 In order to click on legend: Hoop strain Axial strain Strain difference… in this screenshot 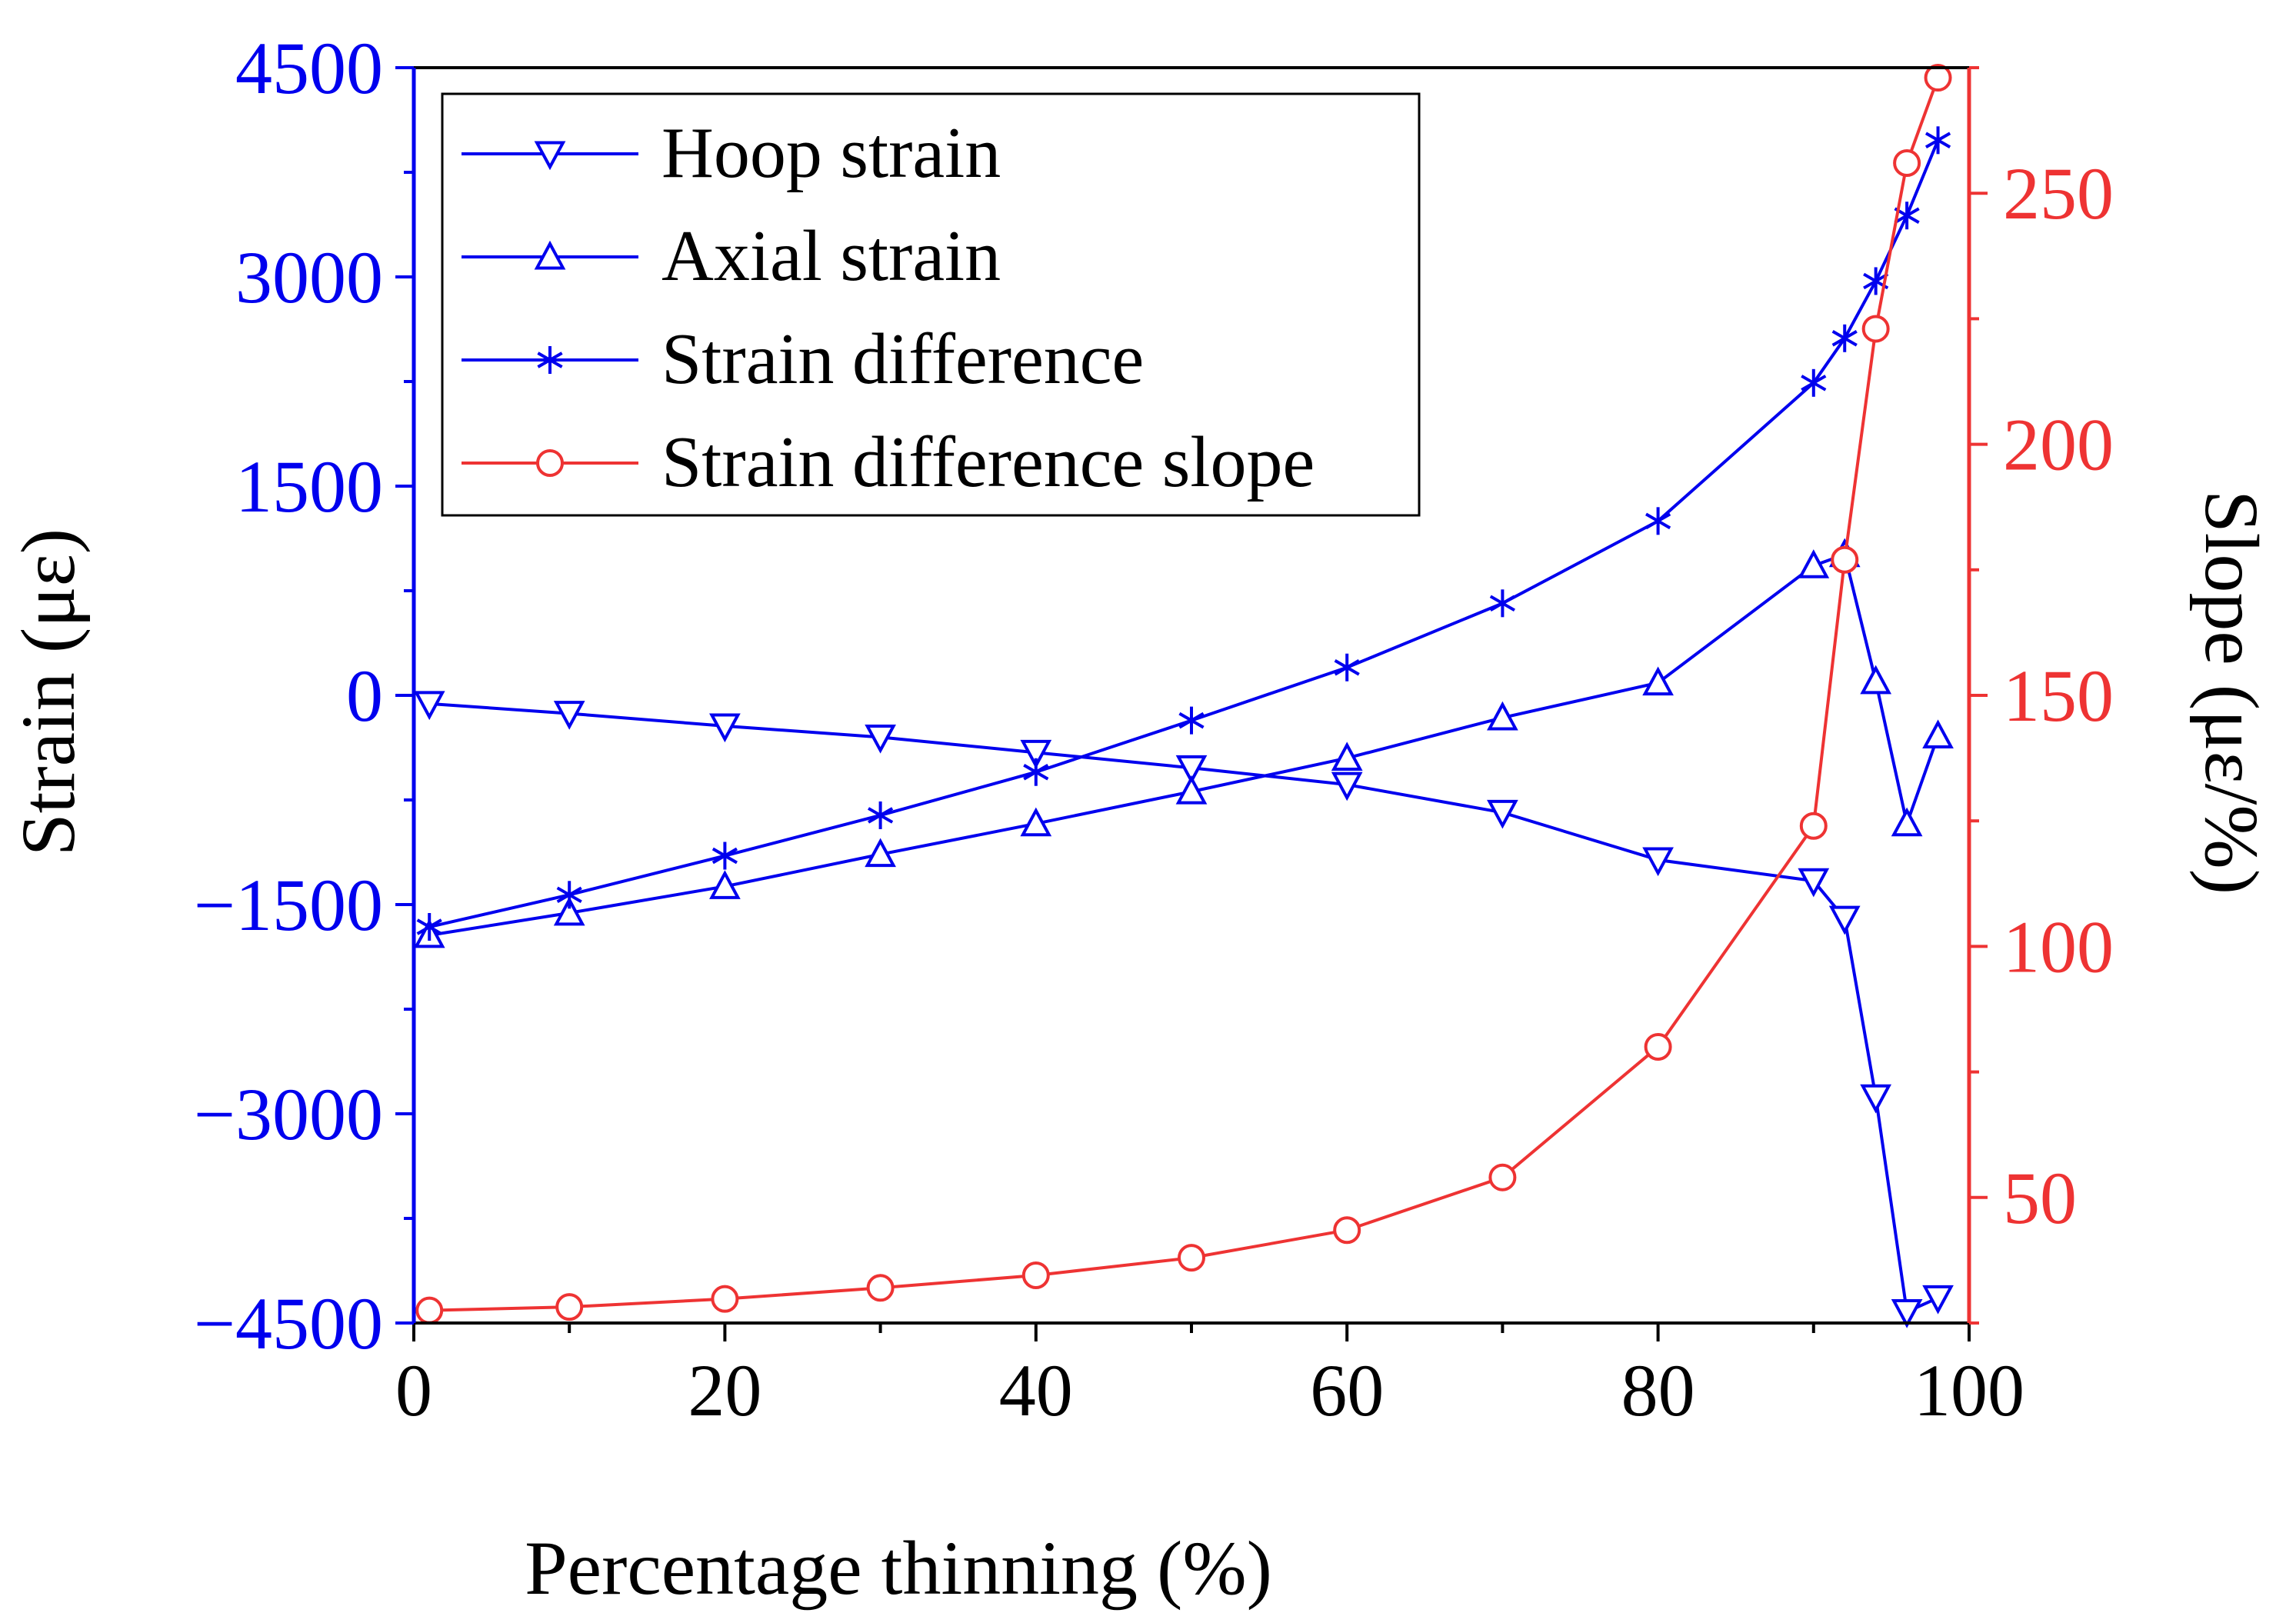, I will do `click(889, 307)`.